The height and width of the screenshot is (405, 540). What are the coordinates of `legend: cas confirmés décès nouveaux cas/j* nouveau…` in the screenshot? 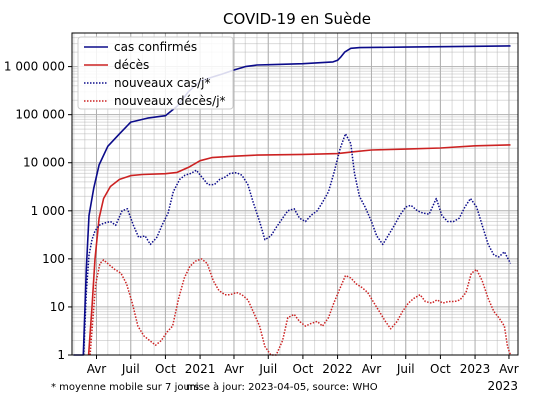 It's located at (155, 73).